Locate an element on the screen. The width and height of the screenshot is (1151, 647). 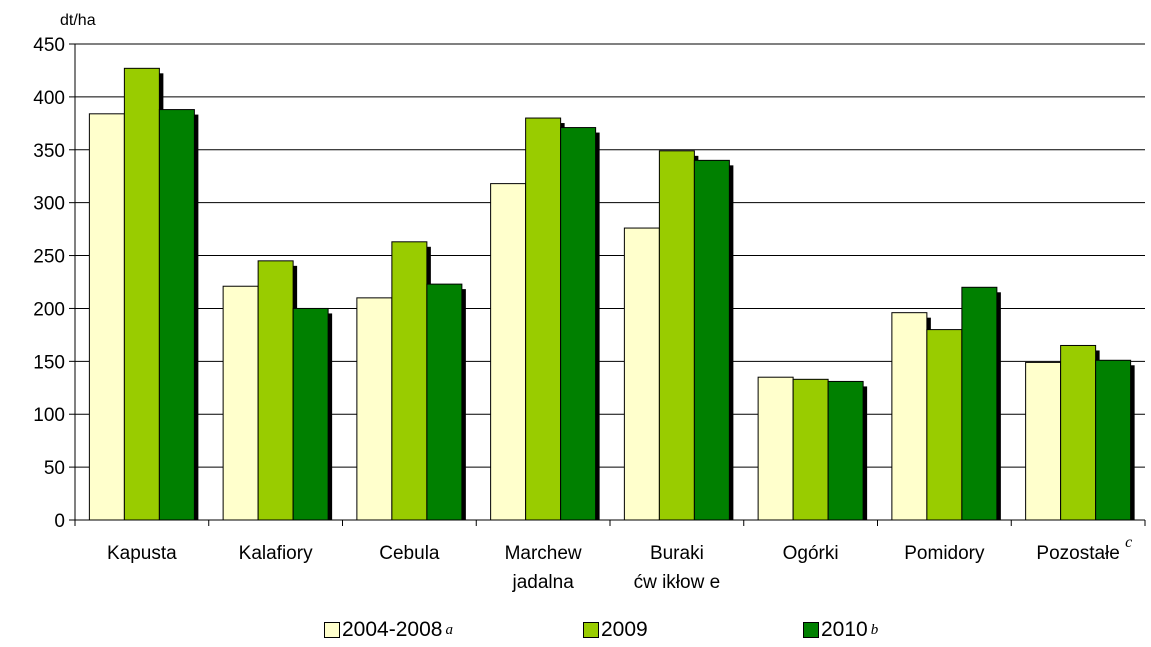
legend-swatch-2009 is located at coordinates (591, 630).